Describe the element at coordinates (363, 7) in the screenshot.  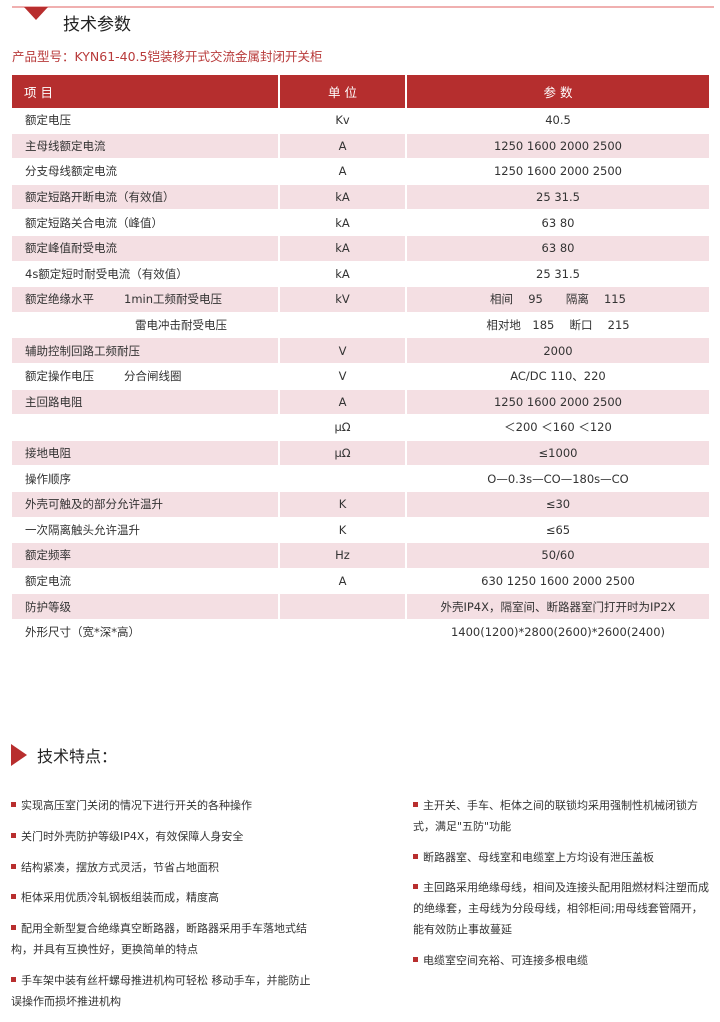
I see `top-divider` at that location.